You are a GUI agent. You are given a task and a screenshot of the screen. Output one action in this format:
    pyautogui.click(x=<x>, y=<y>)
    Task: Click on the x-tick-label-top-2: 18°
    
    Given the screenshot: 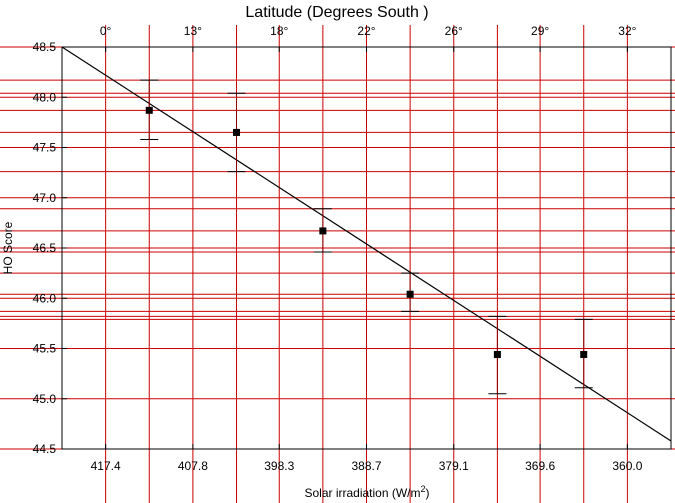 What is the action you would take?
    pyautogui.click(x=279, y=31)
    